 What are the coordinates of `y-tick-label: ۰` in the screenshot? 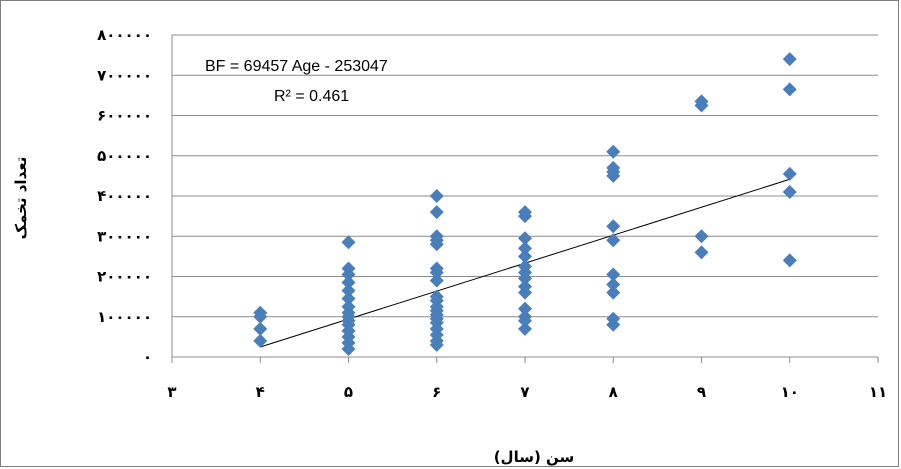 It's located at (147, 357).